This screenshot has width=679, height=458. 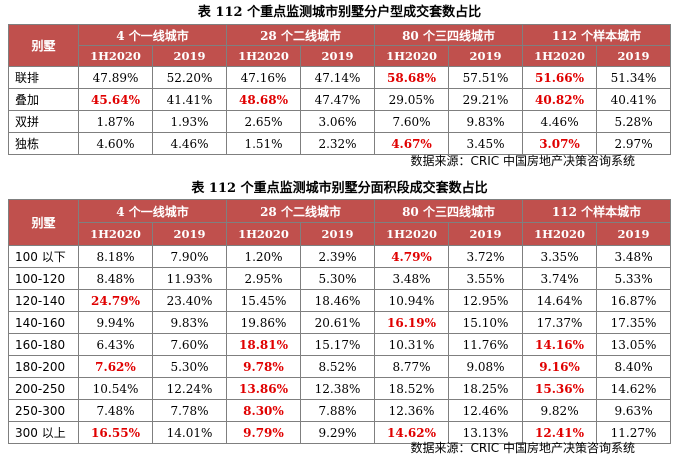 I want to click on value-cell: 10.94%, so click(x=412, y=300).